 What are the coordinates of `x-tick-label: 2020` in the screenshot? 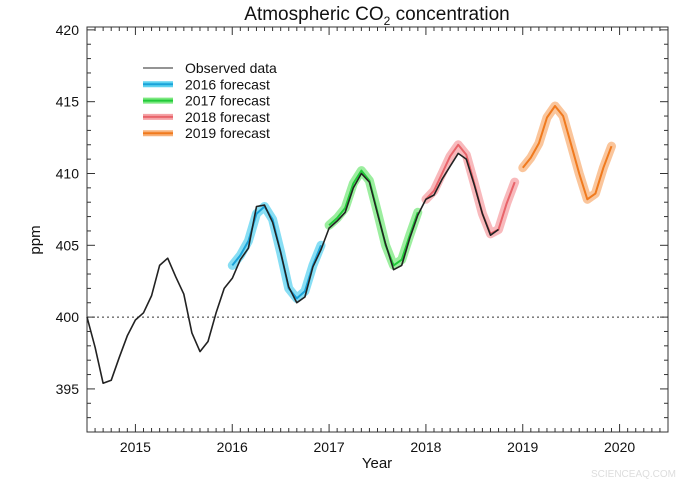 It's located at (619, 447).